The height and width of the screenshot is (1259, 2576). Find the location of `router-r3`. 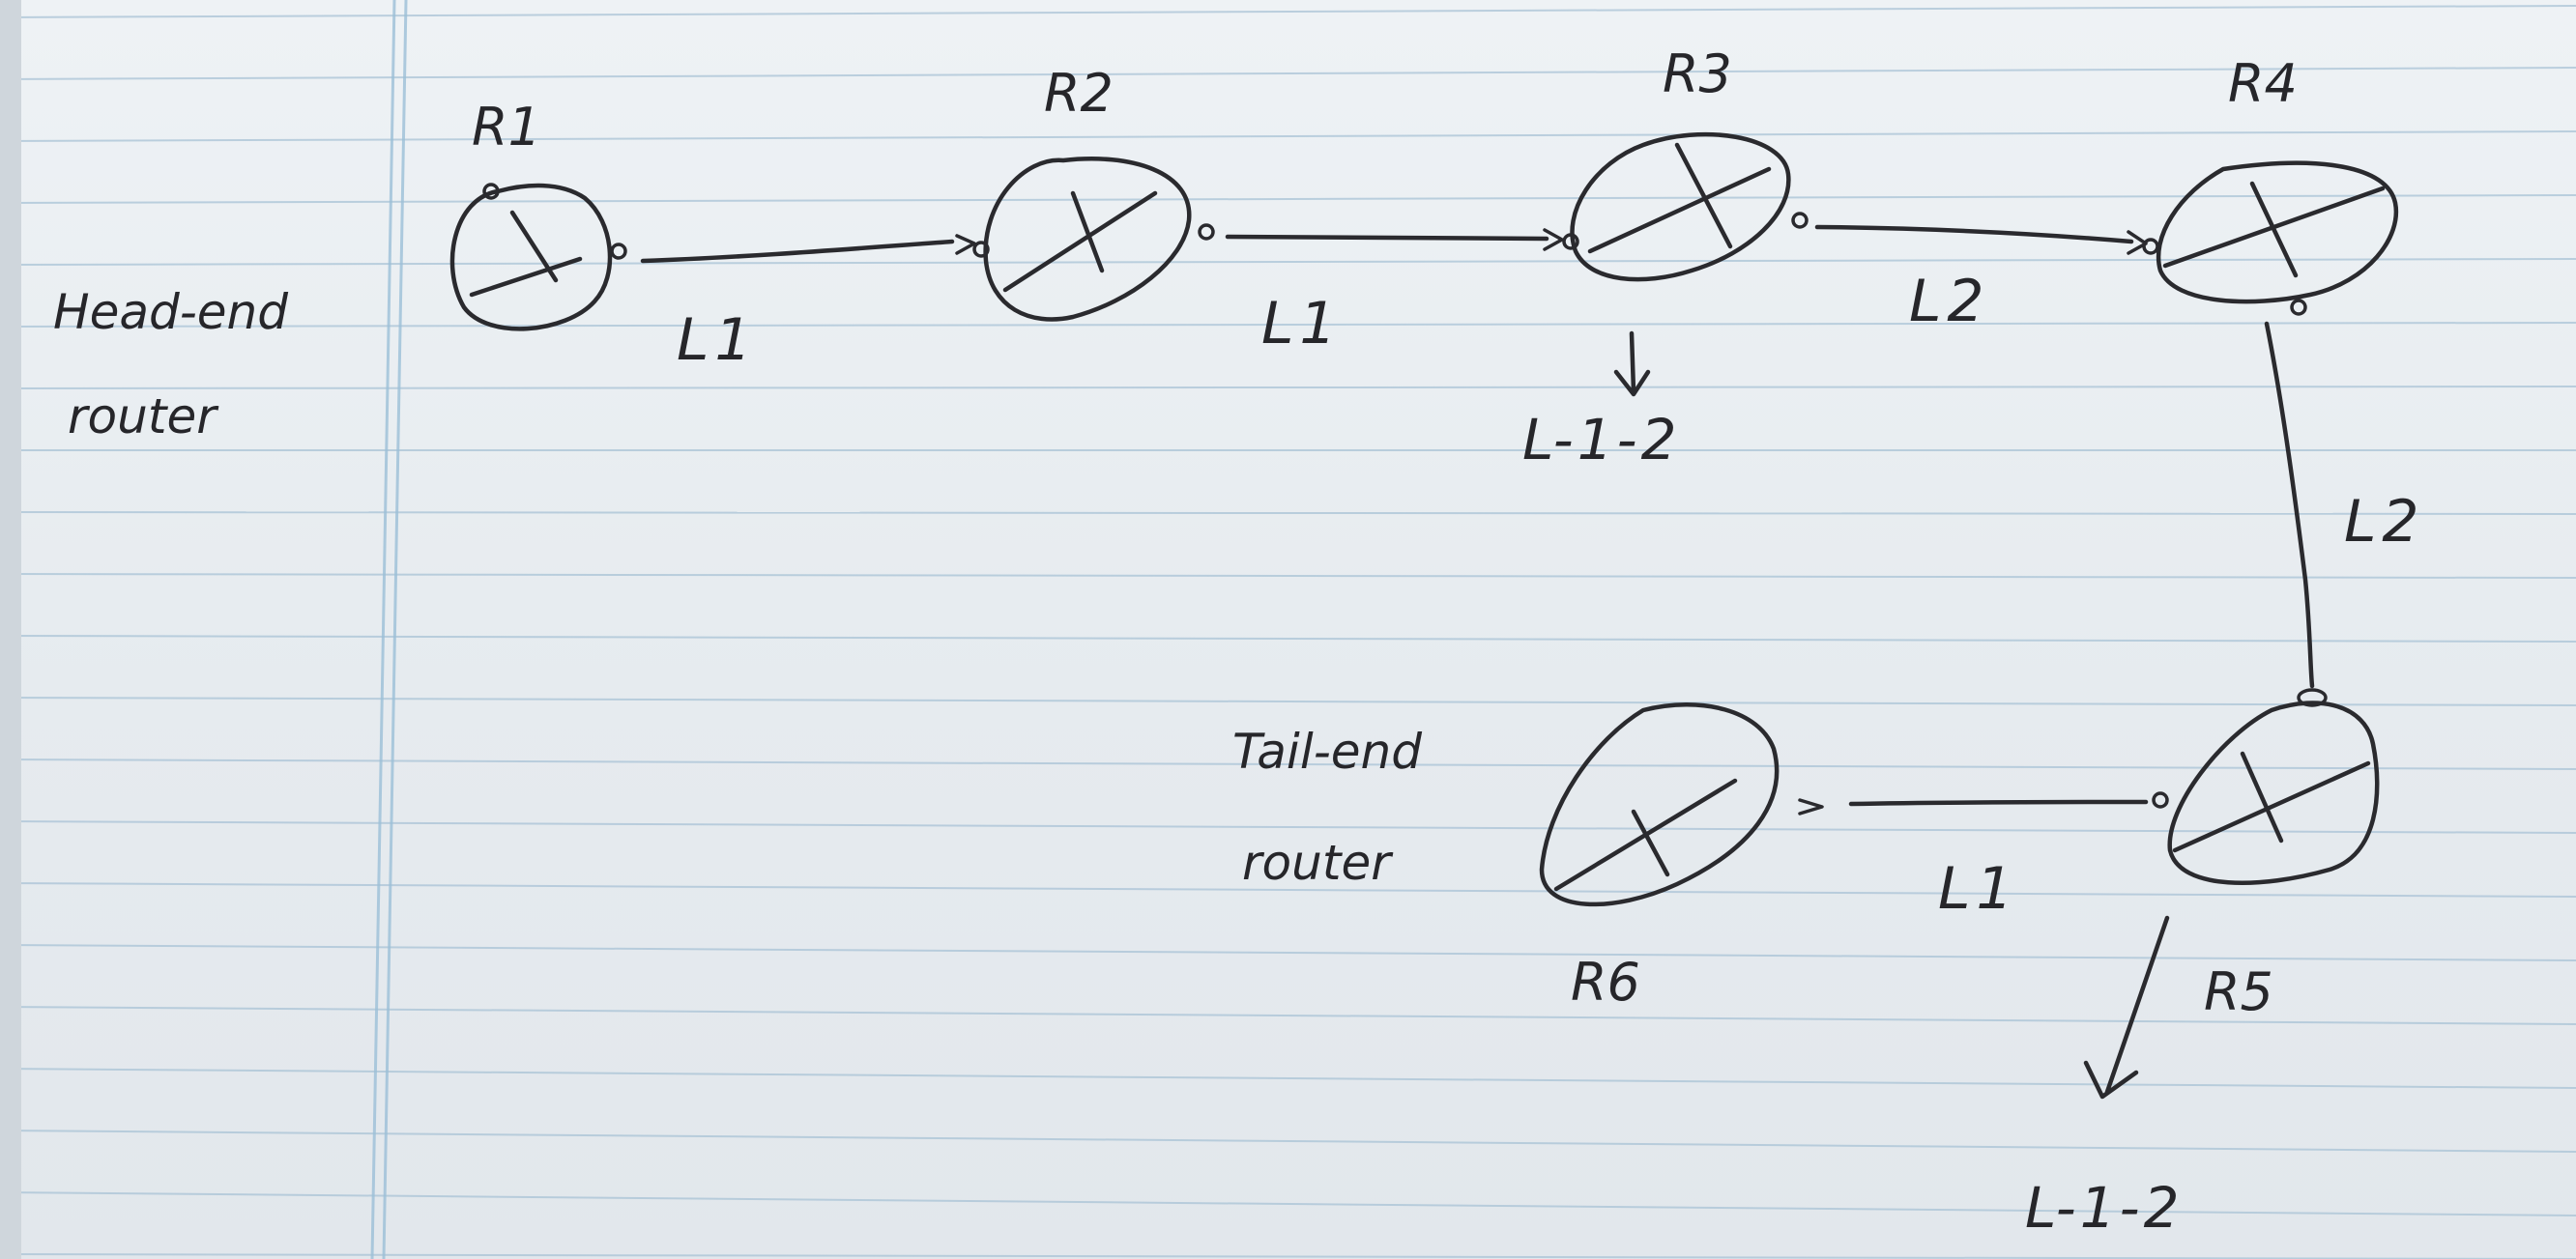

router-r3 is located at coordinates (1686, 206).